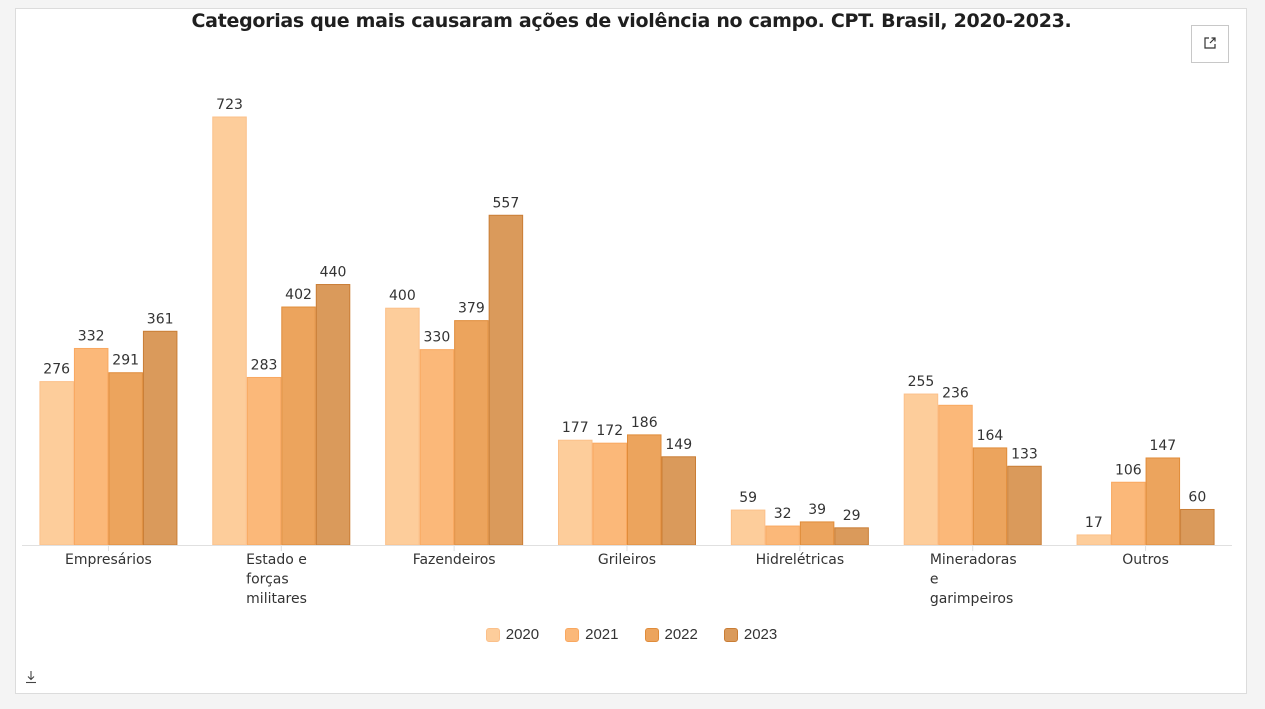 This screenshot has width=1265, height=709. Describe the element at coordinates (437, 338) in the screenshot. I see `data-label: 330` at that location.